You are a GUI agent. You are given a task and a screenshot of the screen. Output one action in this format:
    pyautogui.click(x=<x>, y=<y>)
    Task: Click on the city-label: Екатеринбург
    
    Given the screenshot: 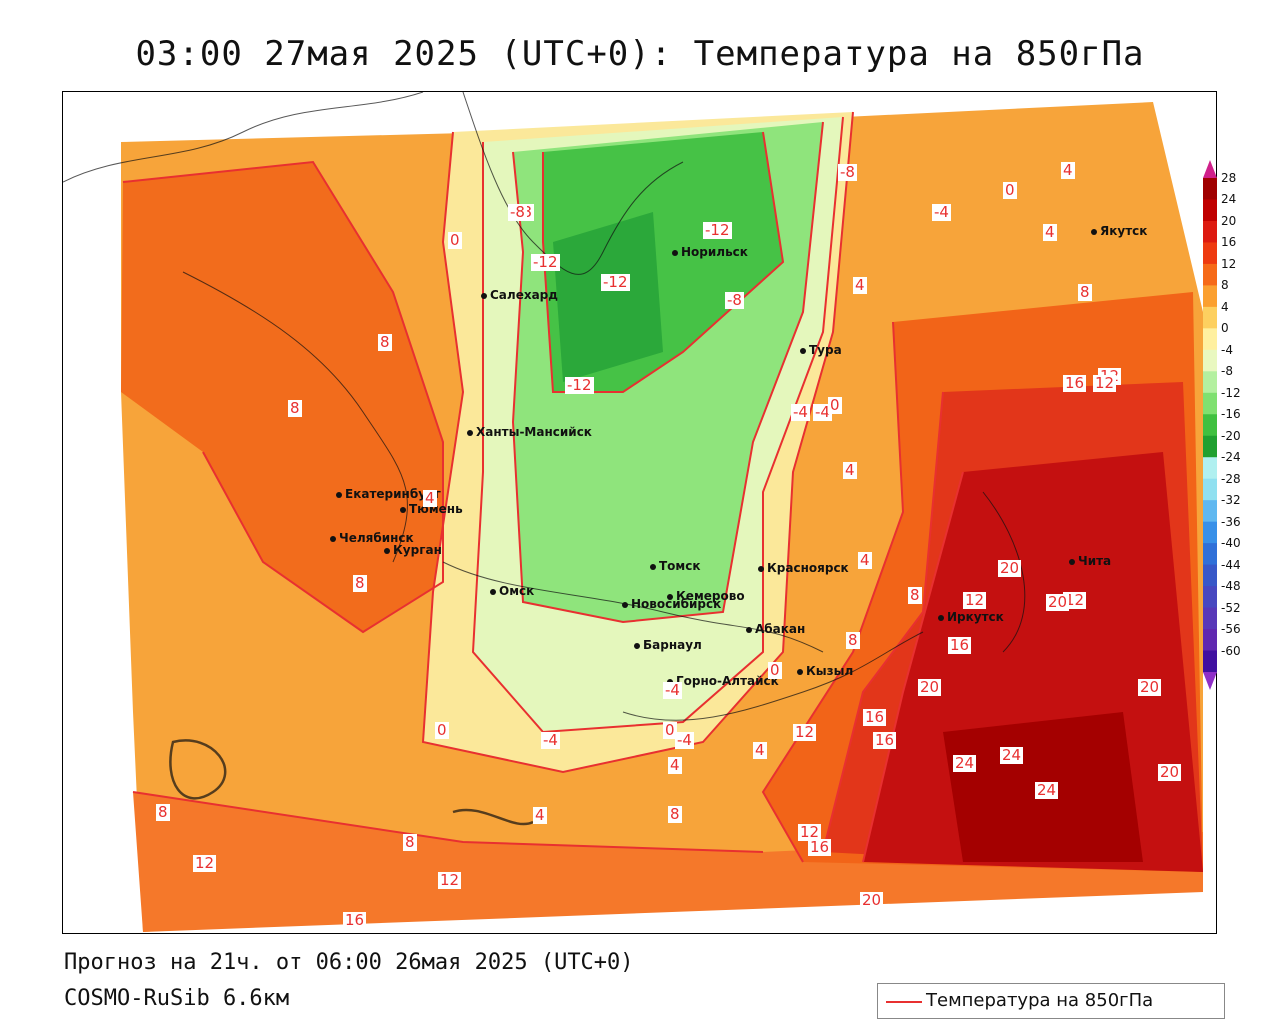 What is the action you would take?
    pyautogui.click(x=393, y=494)
    